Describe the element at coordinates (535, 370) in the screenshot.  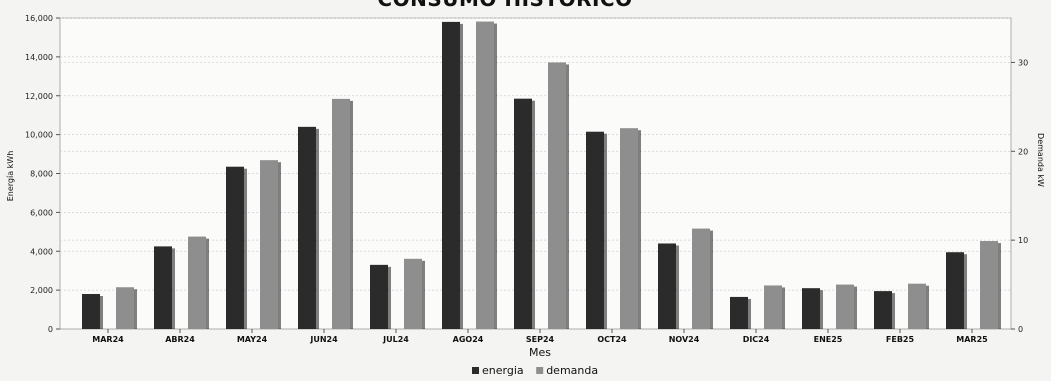
I see `legend: energia demanda` at that location.